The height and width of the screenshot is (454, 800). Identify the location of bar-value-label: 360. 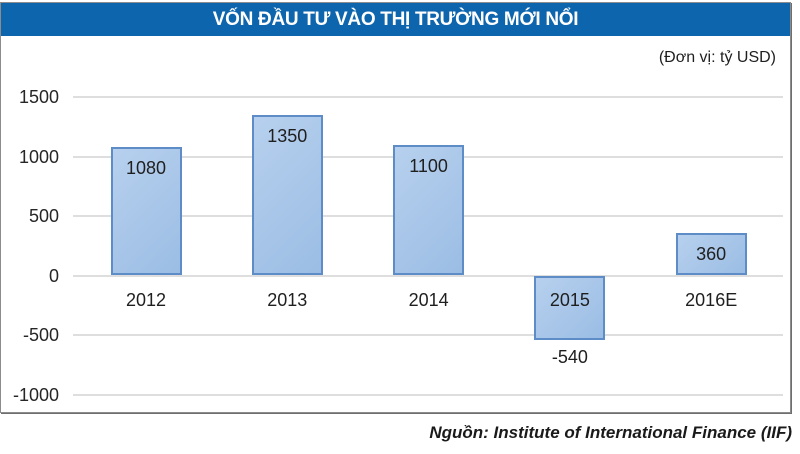
(711, 254).